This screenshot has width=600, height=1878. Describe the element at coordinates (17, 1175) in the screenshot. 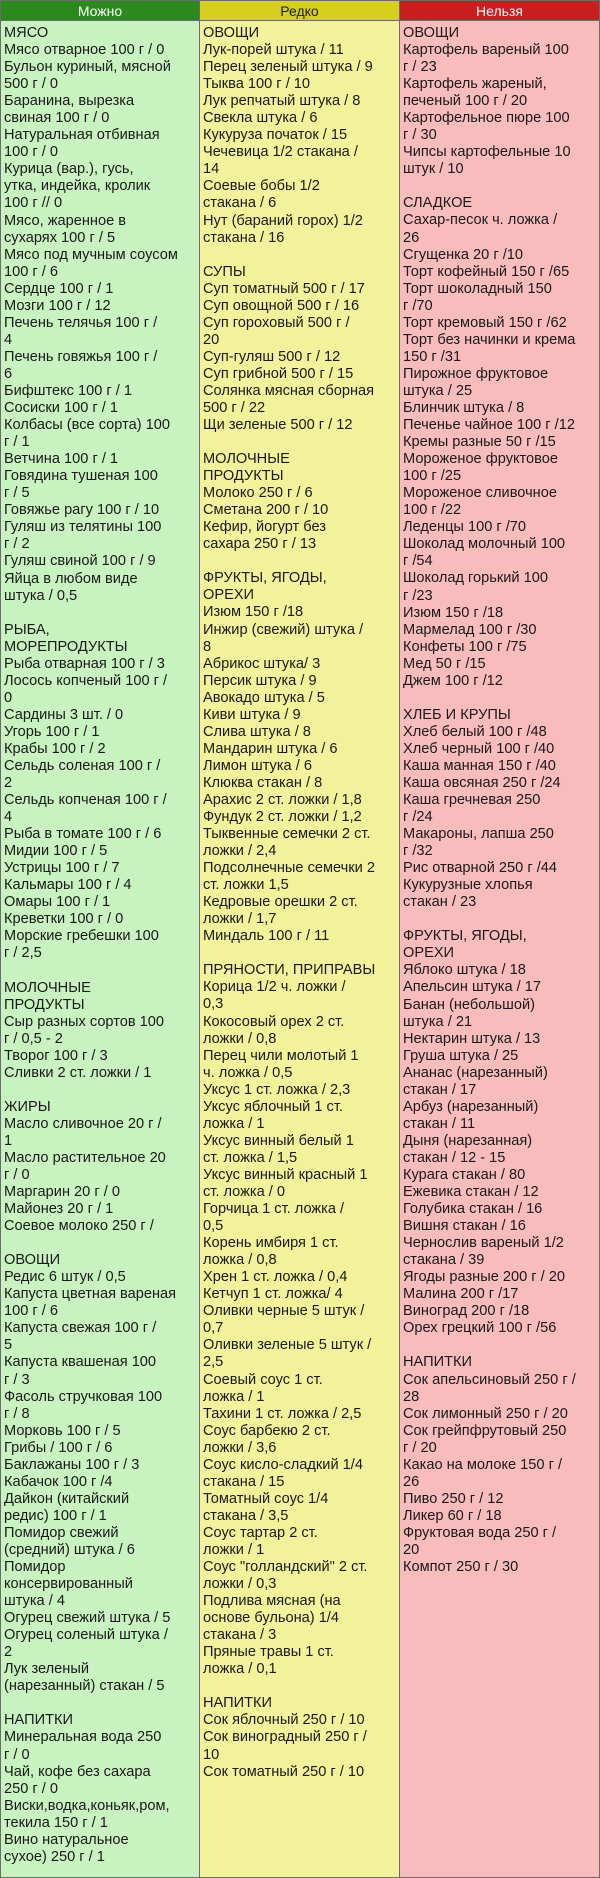

I see `list-item: г / 0` at that location.